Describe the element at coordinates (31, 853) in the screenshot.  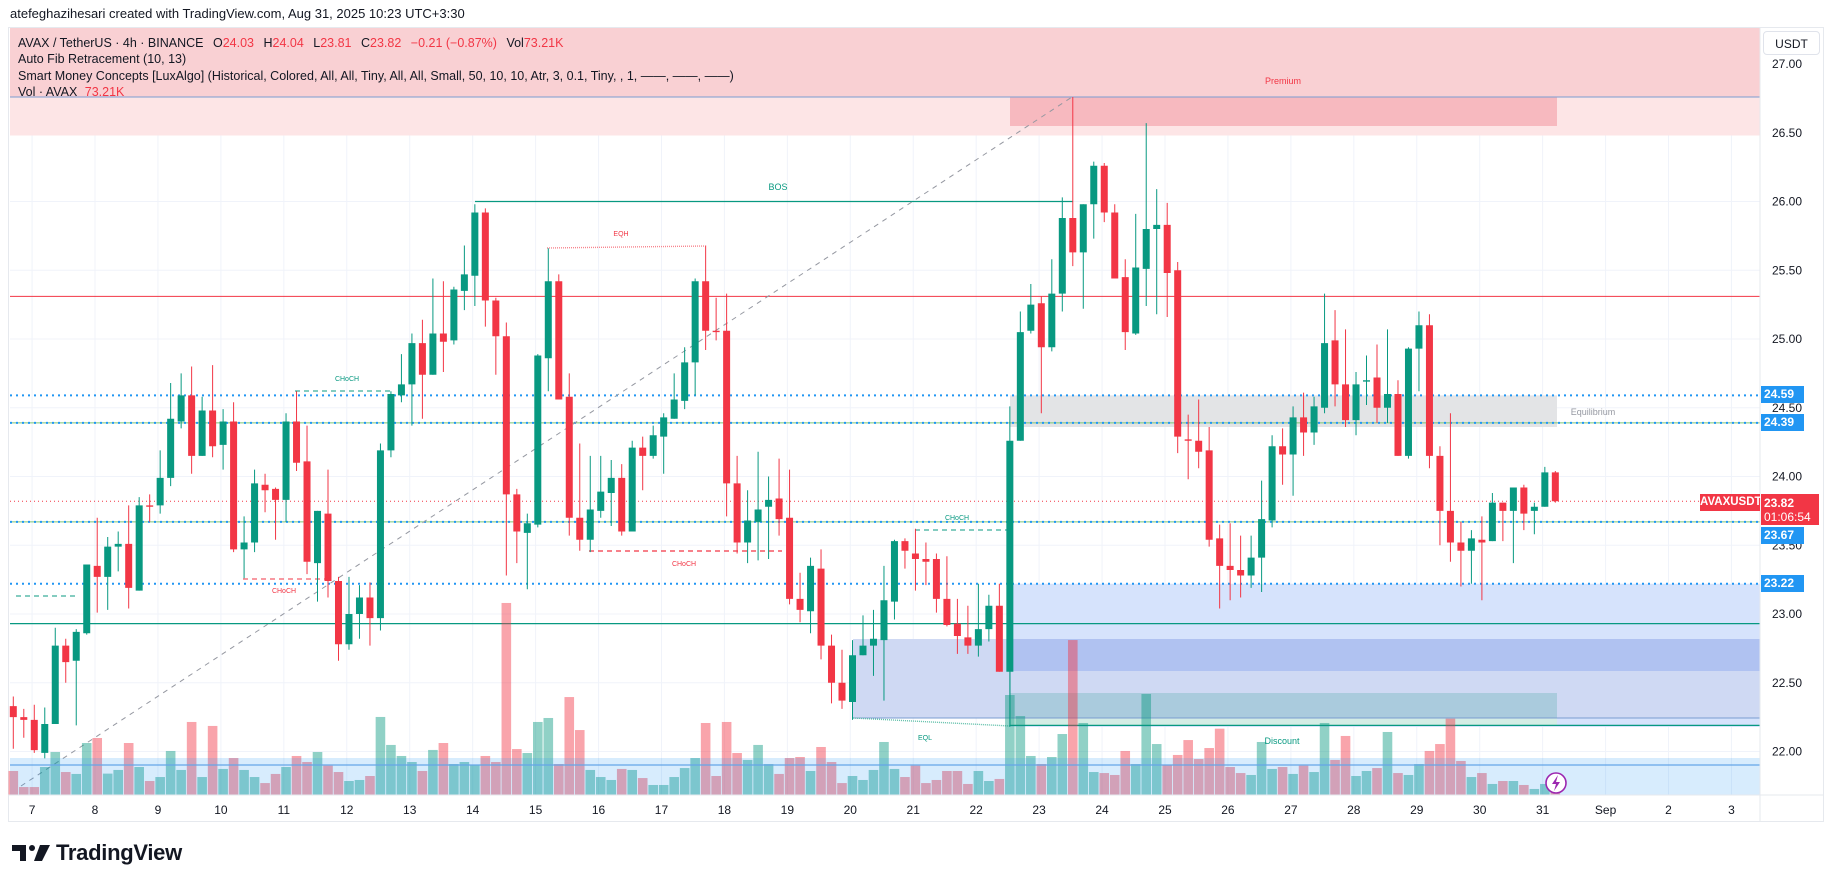
I see `tradingview-logo-icon` at that location.